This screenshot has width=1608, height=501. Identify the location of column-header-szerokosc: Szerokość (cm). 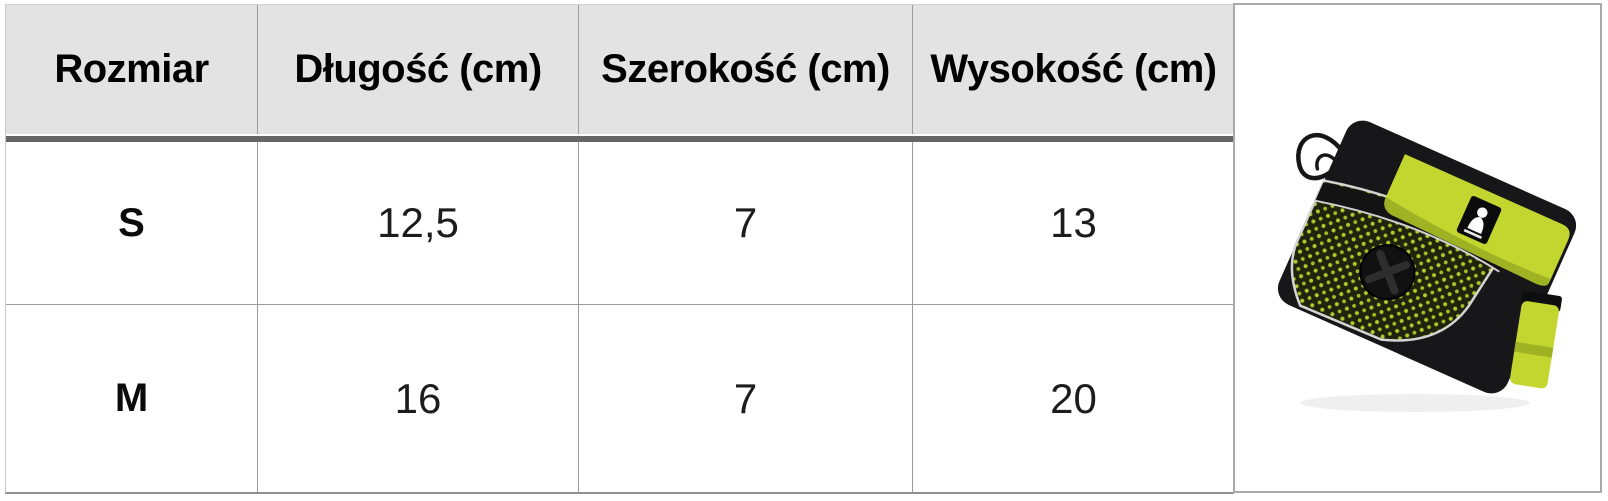
(746, 69).